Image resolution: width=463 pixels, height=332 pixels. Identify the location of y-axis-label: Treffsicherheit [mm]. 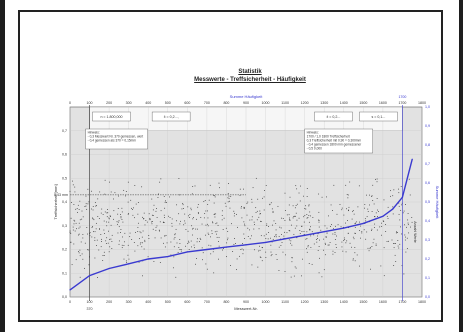
(55, 201).